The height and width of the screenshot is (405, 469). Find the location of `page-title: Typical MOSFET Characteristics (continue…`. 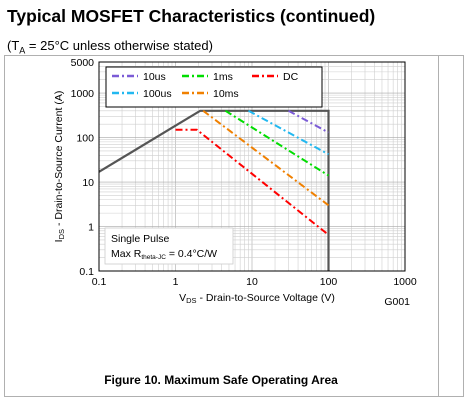

page-title: Typical MOSFET Characteristics (continue… is located at coordinates (191, 16).